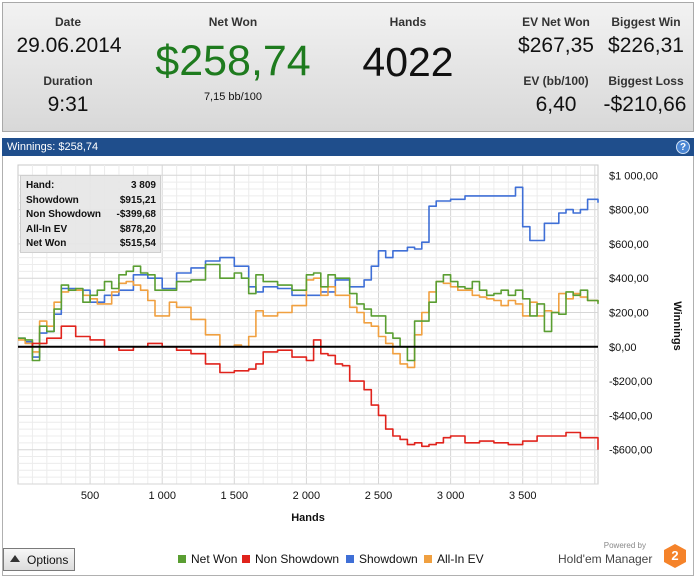  I want to click on hand-box-value: $915,21, so click(137, 200).